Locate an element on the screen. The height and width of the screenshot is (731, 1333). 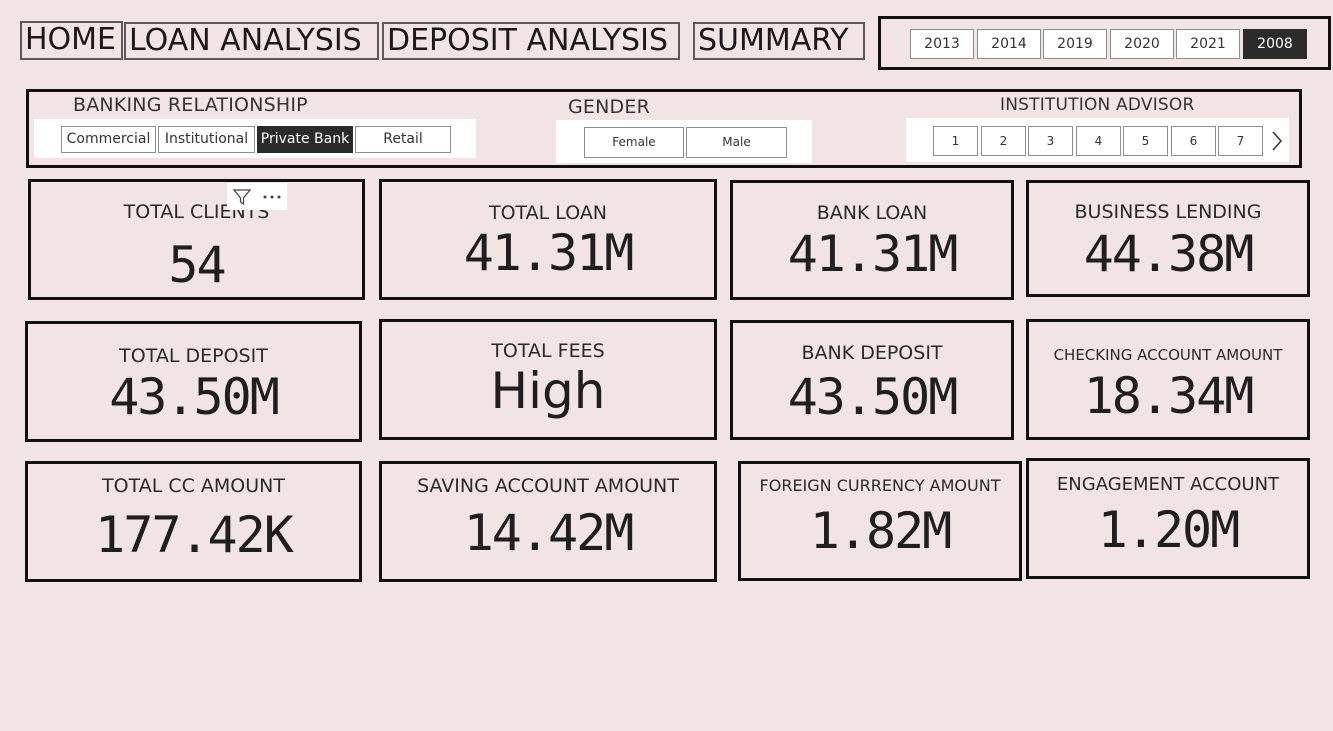
kpi-card-business-lending: BUSINESS LENDING 44.38M is located at coordinates (1168, 238).